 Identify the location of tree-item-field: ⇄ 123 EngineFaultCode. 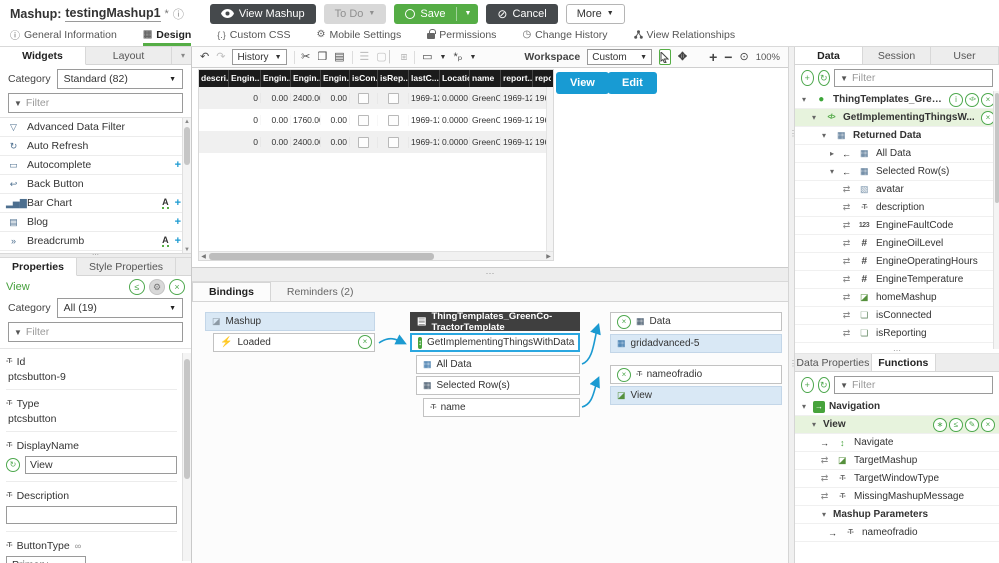
(897, 226).